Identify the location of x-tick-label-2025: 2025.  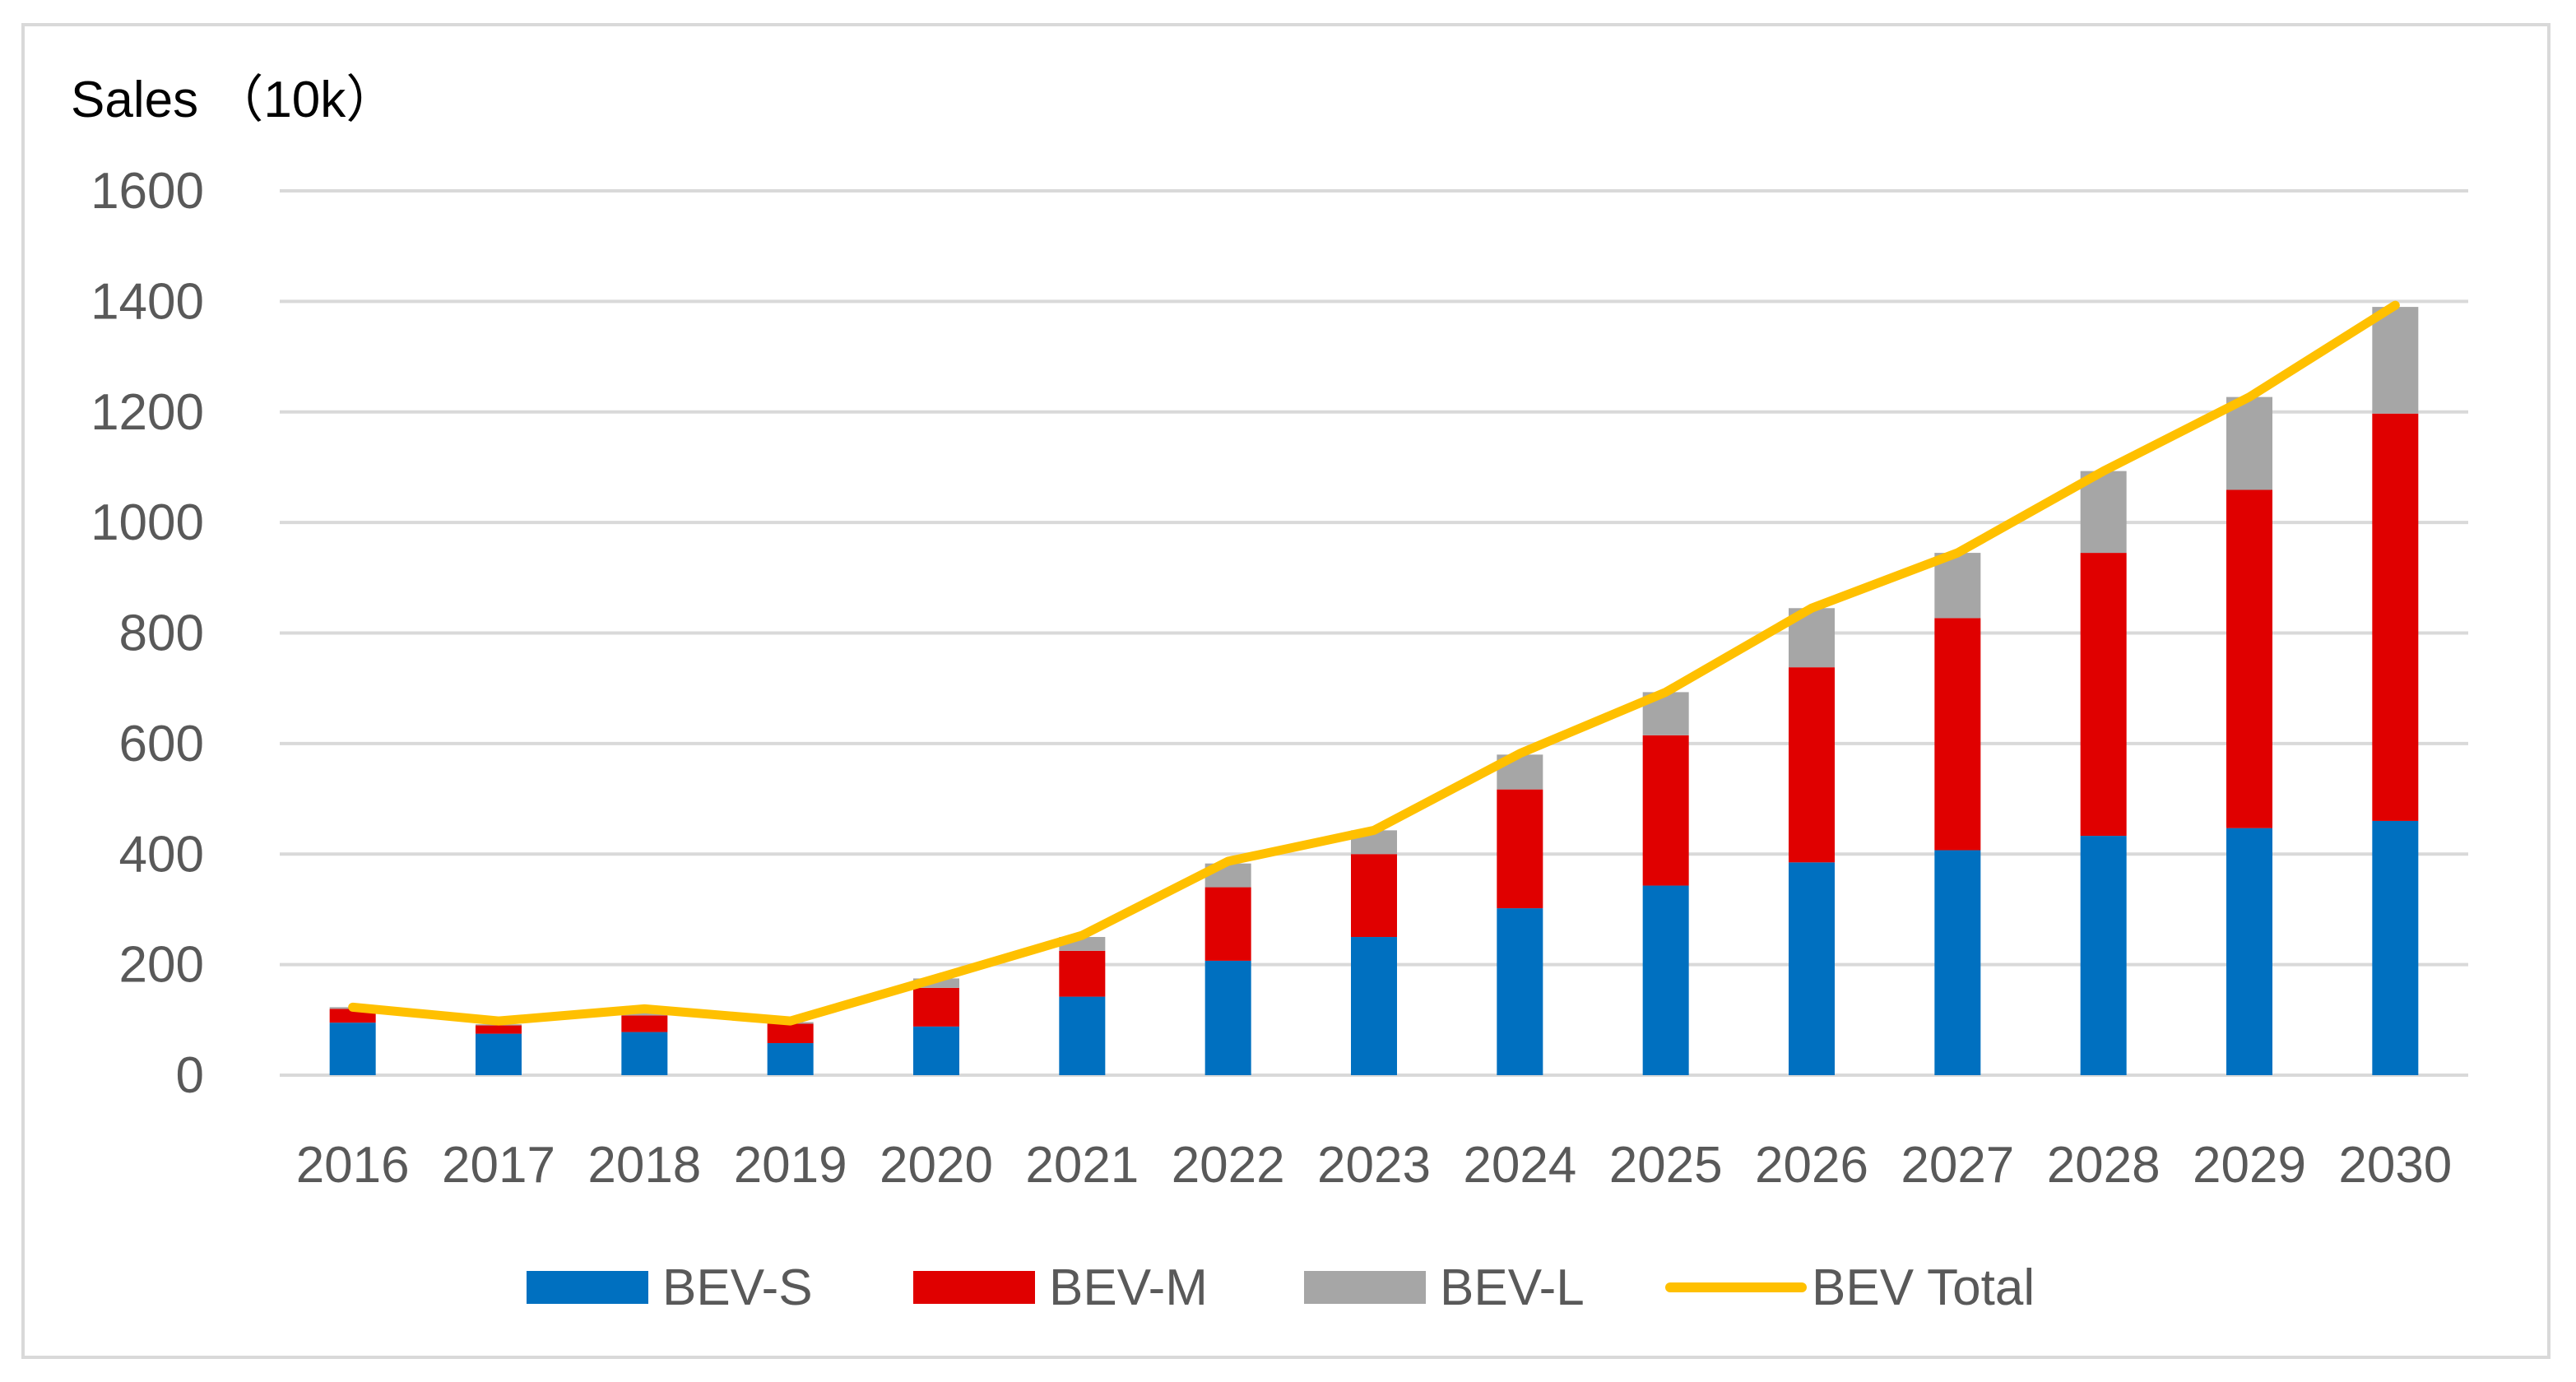
(1666, 1165).